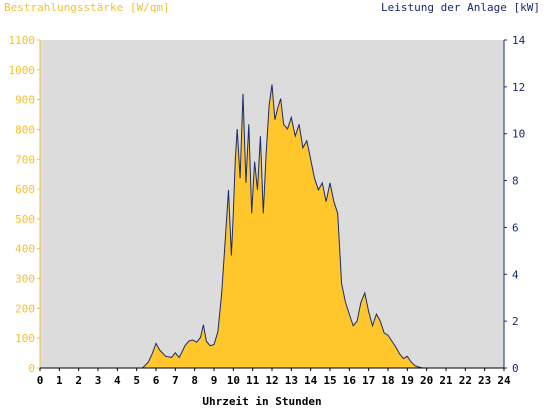 The image size is (544, 408). I want to click on x-tick-label: 11, so click(253, 380).